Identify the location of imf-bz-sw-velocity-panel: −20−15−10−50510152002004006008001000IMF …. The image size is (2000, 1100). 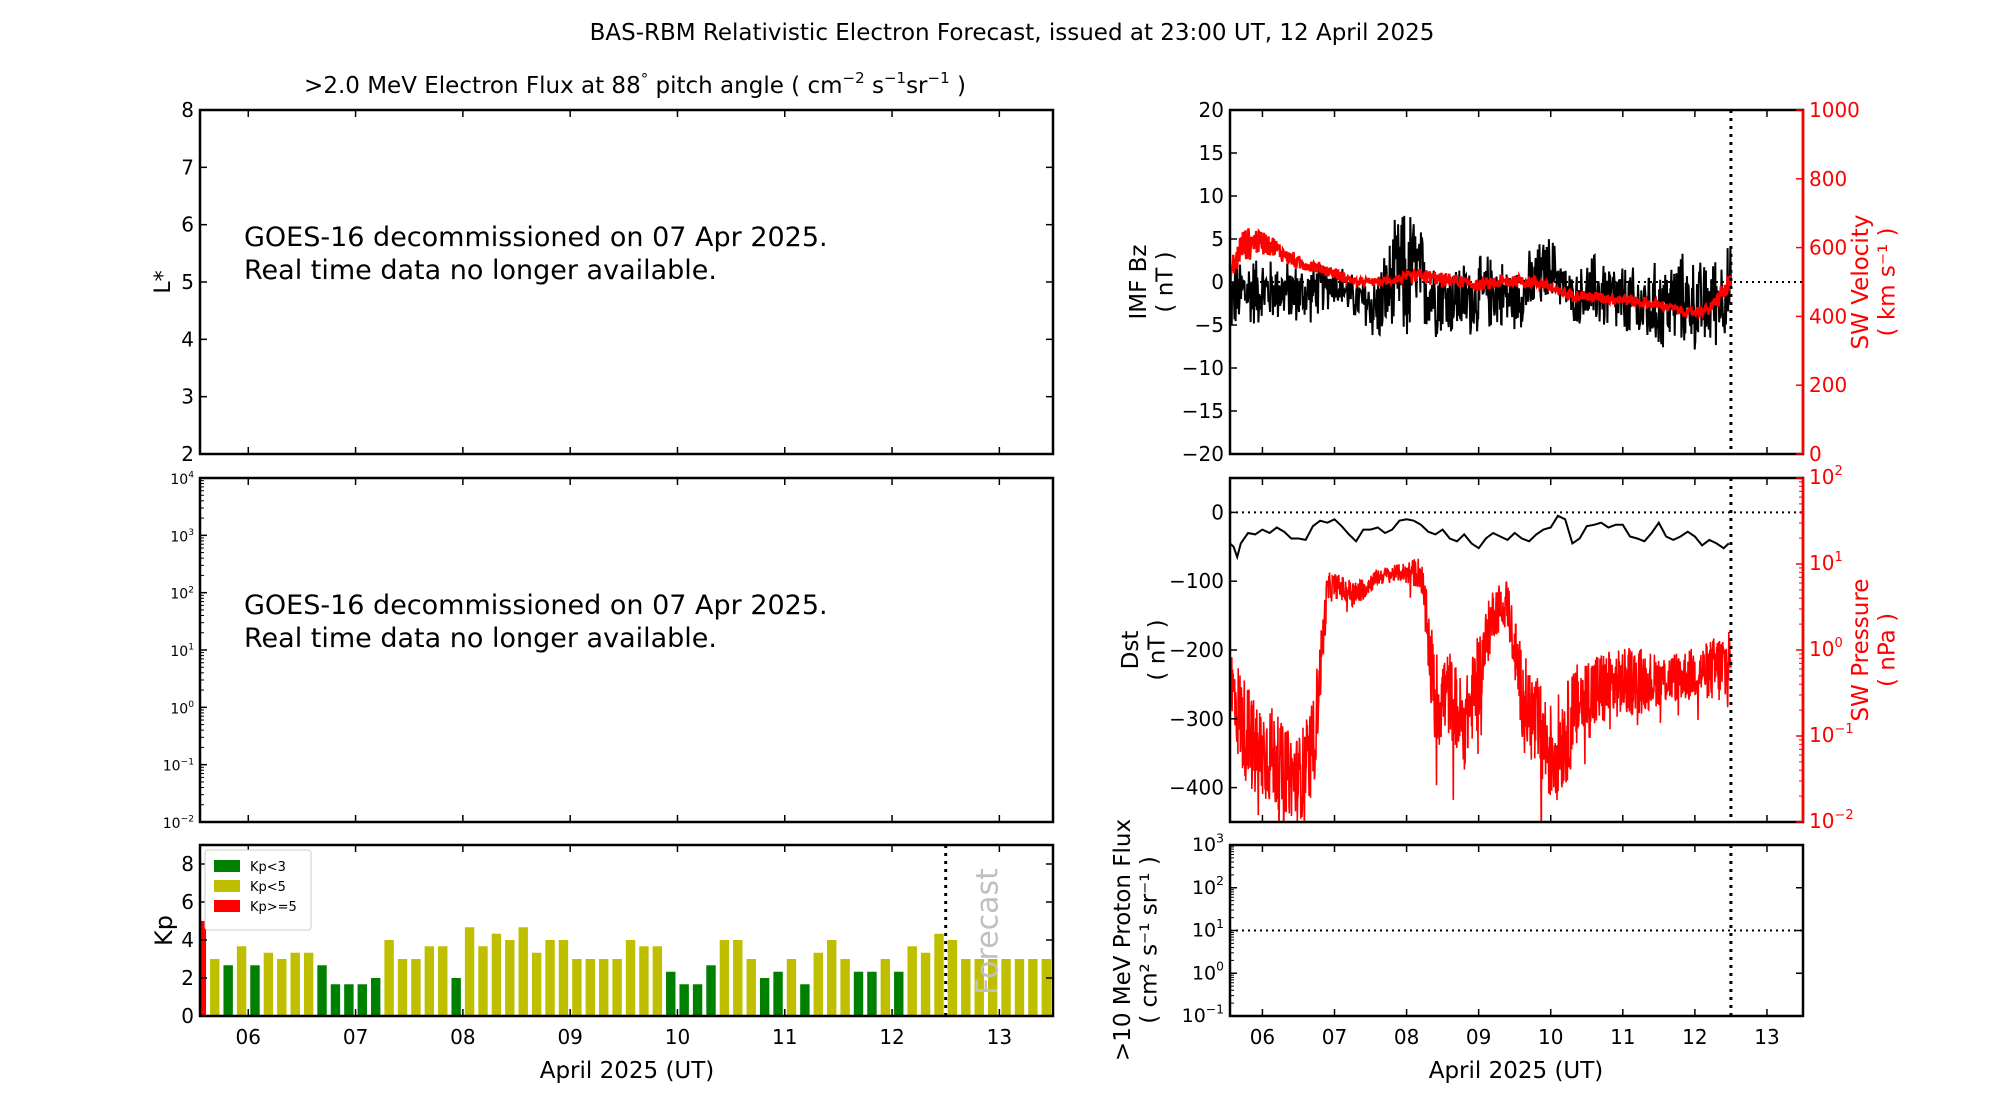
(1513, 282).